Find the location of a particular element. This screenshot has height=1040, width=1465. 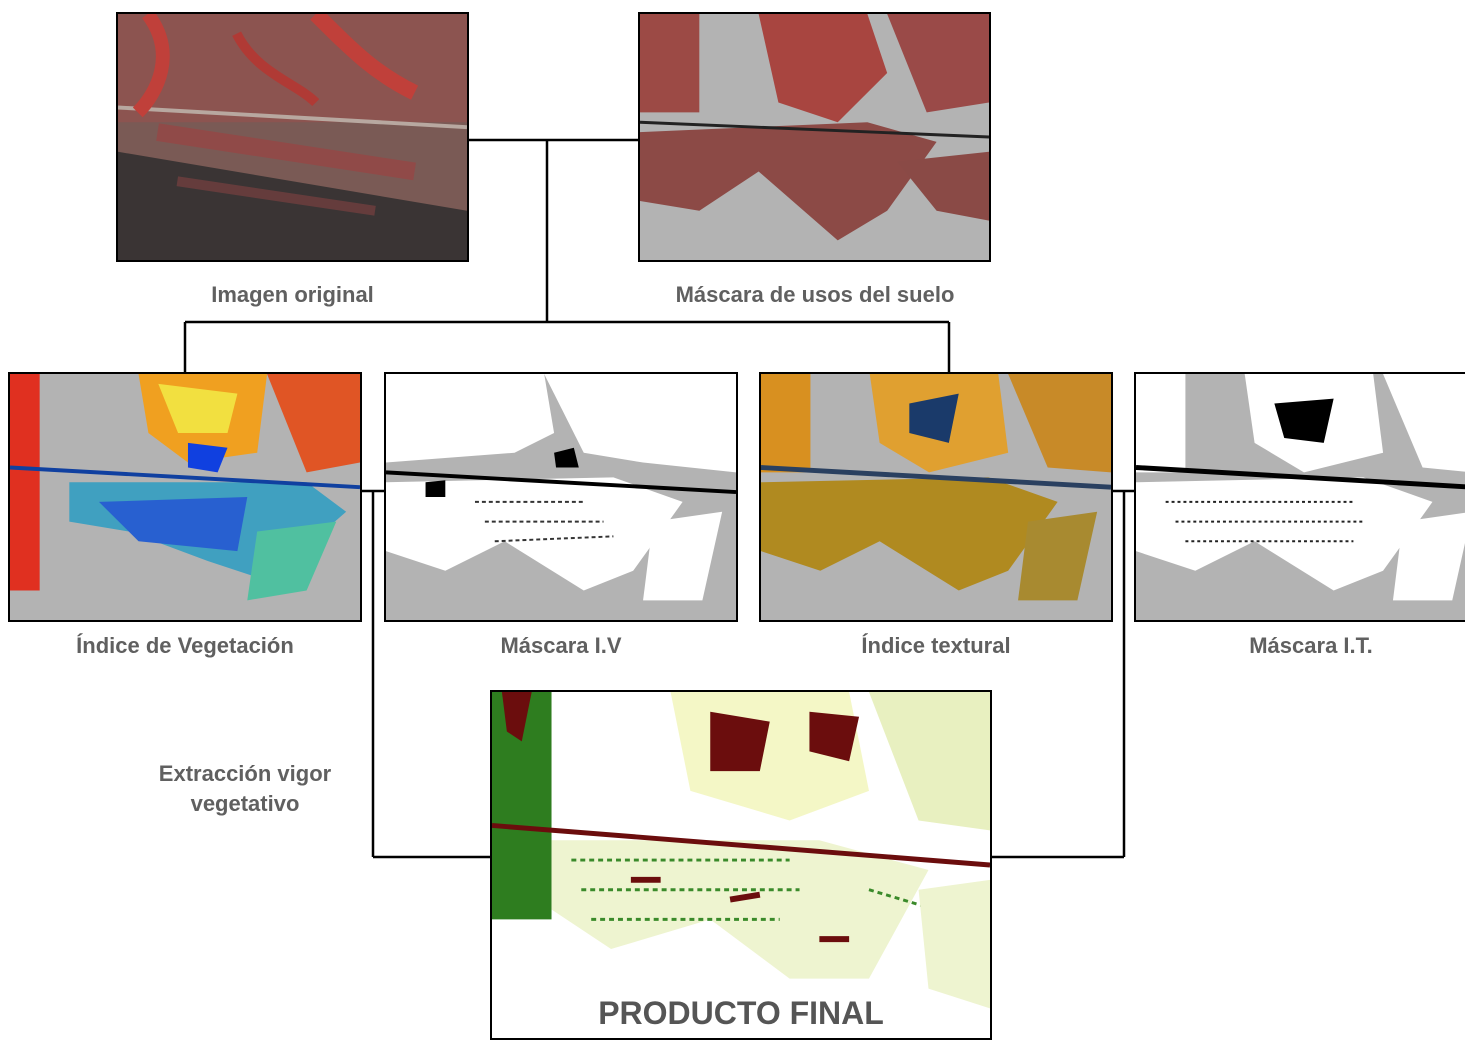

vegetation-index-panel is located at coordinates (185, 497).